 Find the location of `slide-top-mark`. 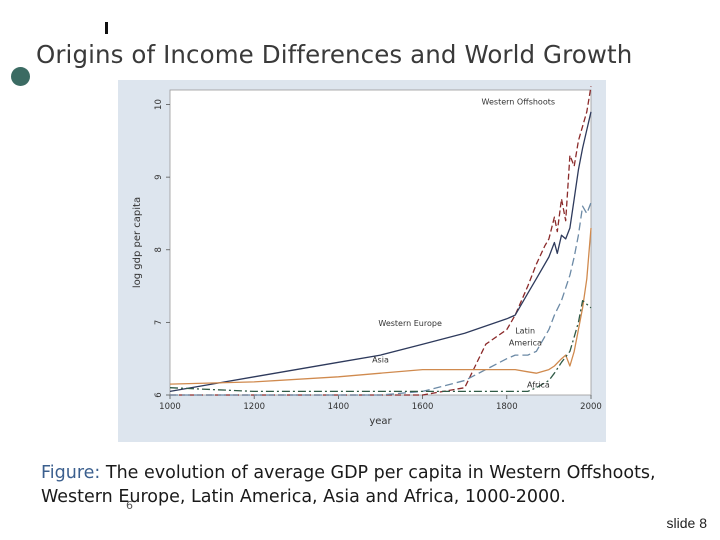

slide-top-mark is located at coordinates (106, 28).